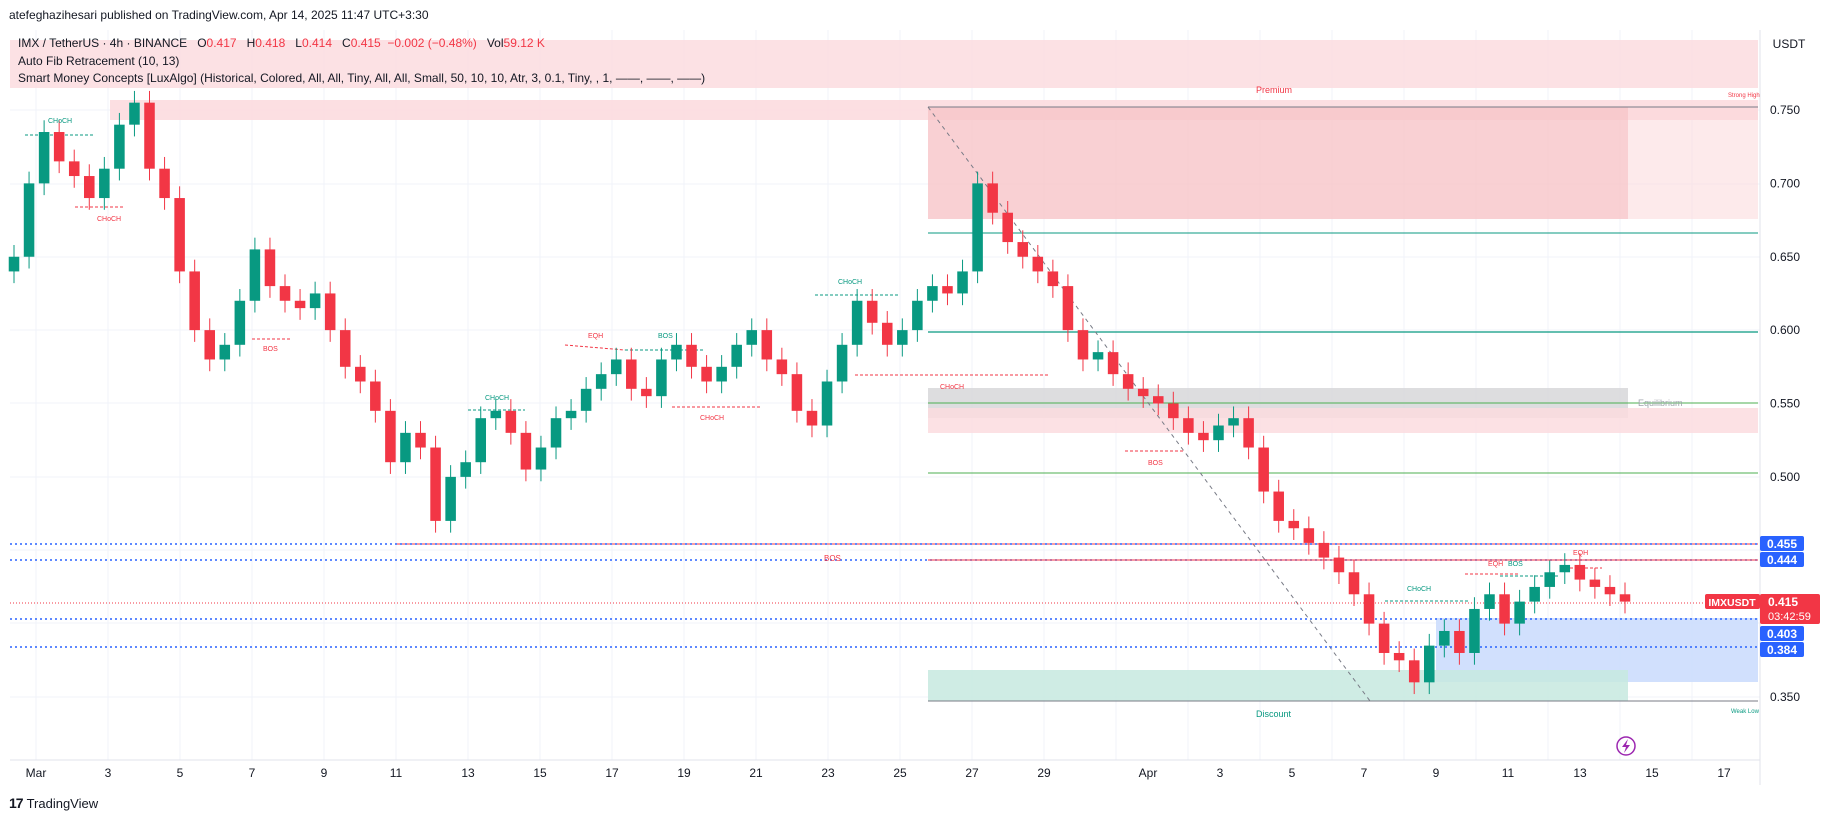  Describe the element at coordinates (1278, 685) in the screenshot. I see `discount-zone` at that location.